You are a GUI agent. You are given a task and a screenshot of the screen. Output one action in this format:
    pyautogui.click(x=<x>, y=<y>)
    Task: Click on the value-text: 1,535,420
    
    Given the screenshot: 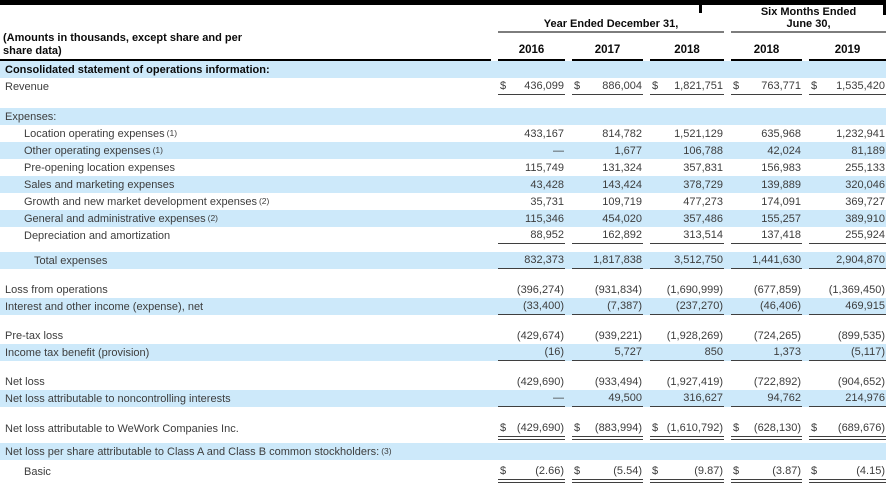 What is the action you would take?
    pyautogui.click(x=860, y=86)
    